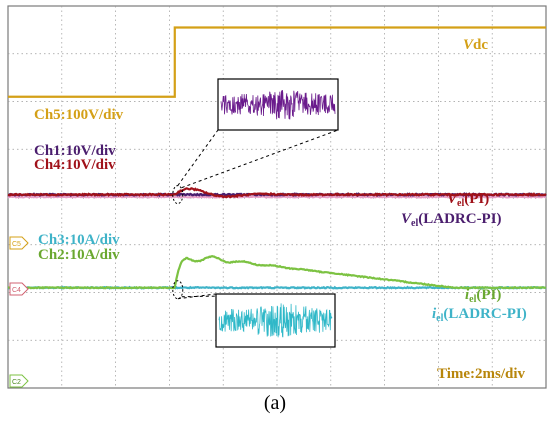 The image size is (550, 424). I want to click on trace-vel-pi, so click(277, 193).